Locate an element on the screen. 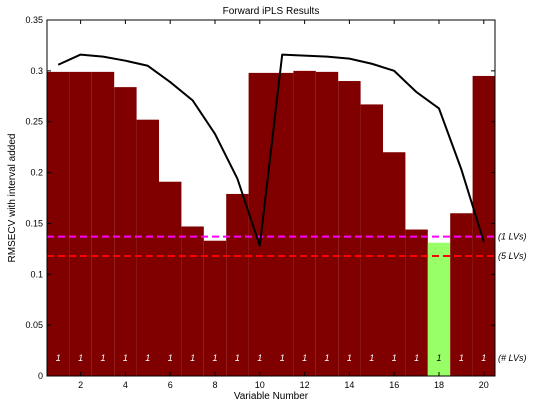 The height and width of the screenshot is (406, 541). x-tick-label: 10 is located at coordinates (260, 385).